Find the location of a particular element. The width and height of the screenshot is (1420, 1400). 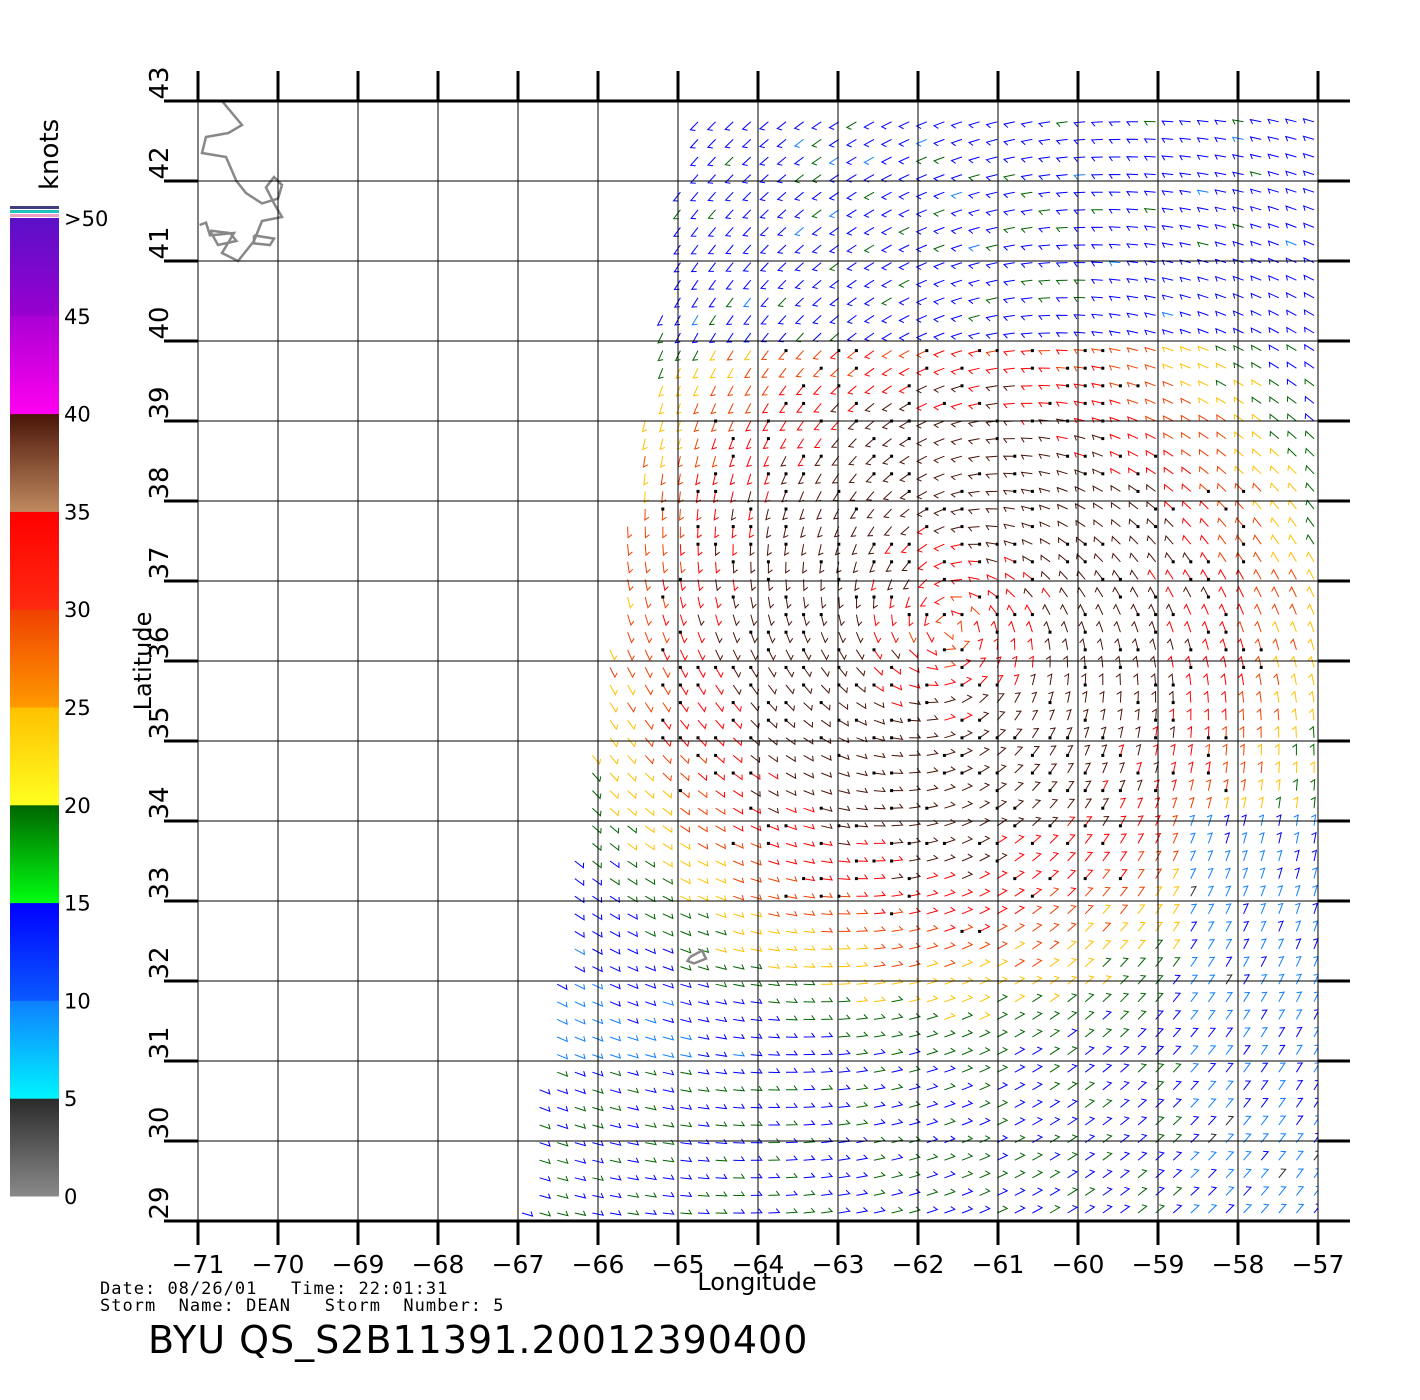

y-tick-label: 40 is located at coordinates (160, 322).